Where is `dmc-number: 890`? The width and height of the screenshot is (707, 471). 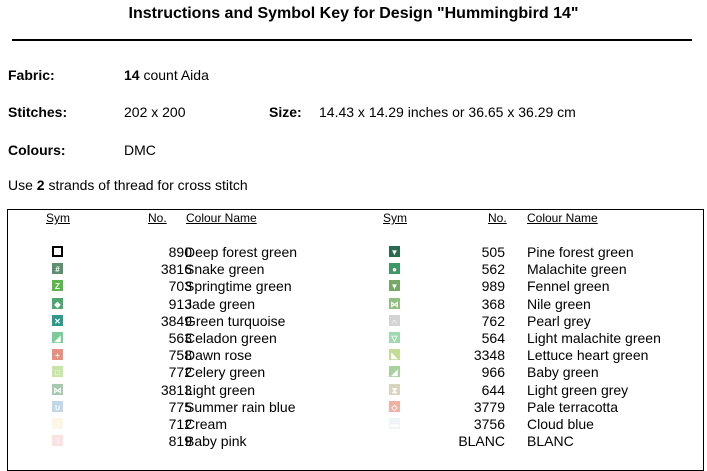 dmc-number: 890 is located at coordinates (180, 252).